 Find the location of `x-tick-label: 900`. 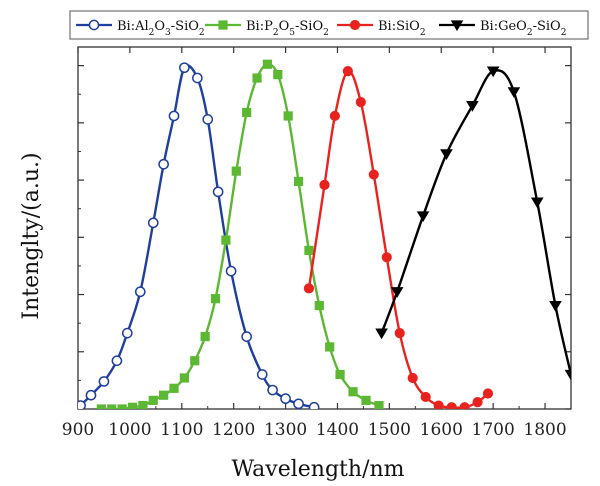

x-tick-label: 900 is located at coordinates (78, 430).